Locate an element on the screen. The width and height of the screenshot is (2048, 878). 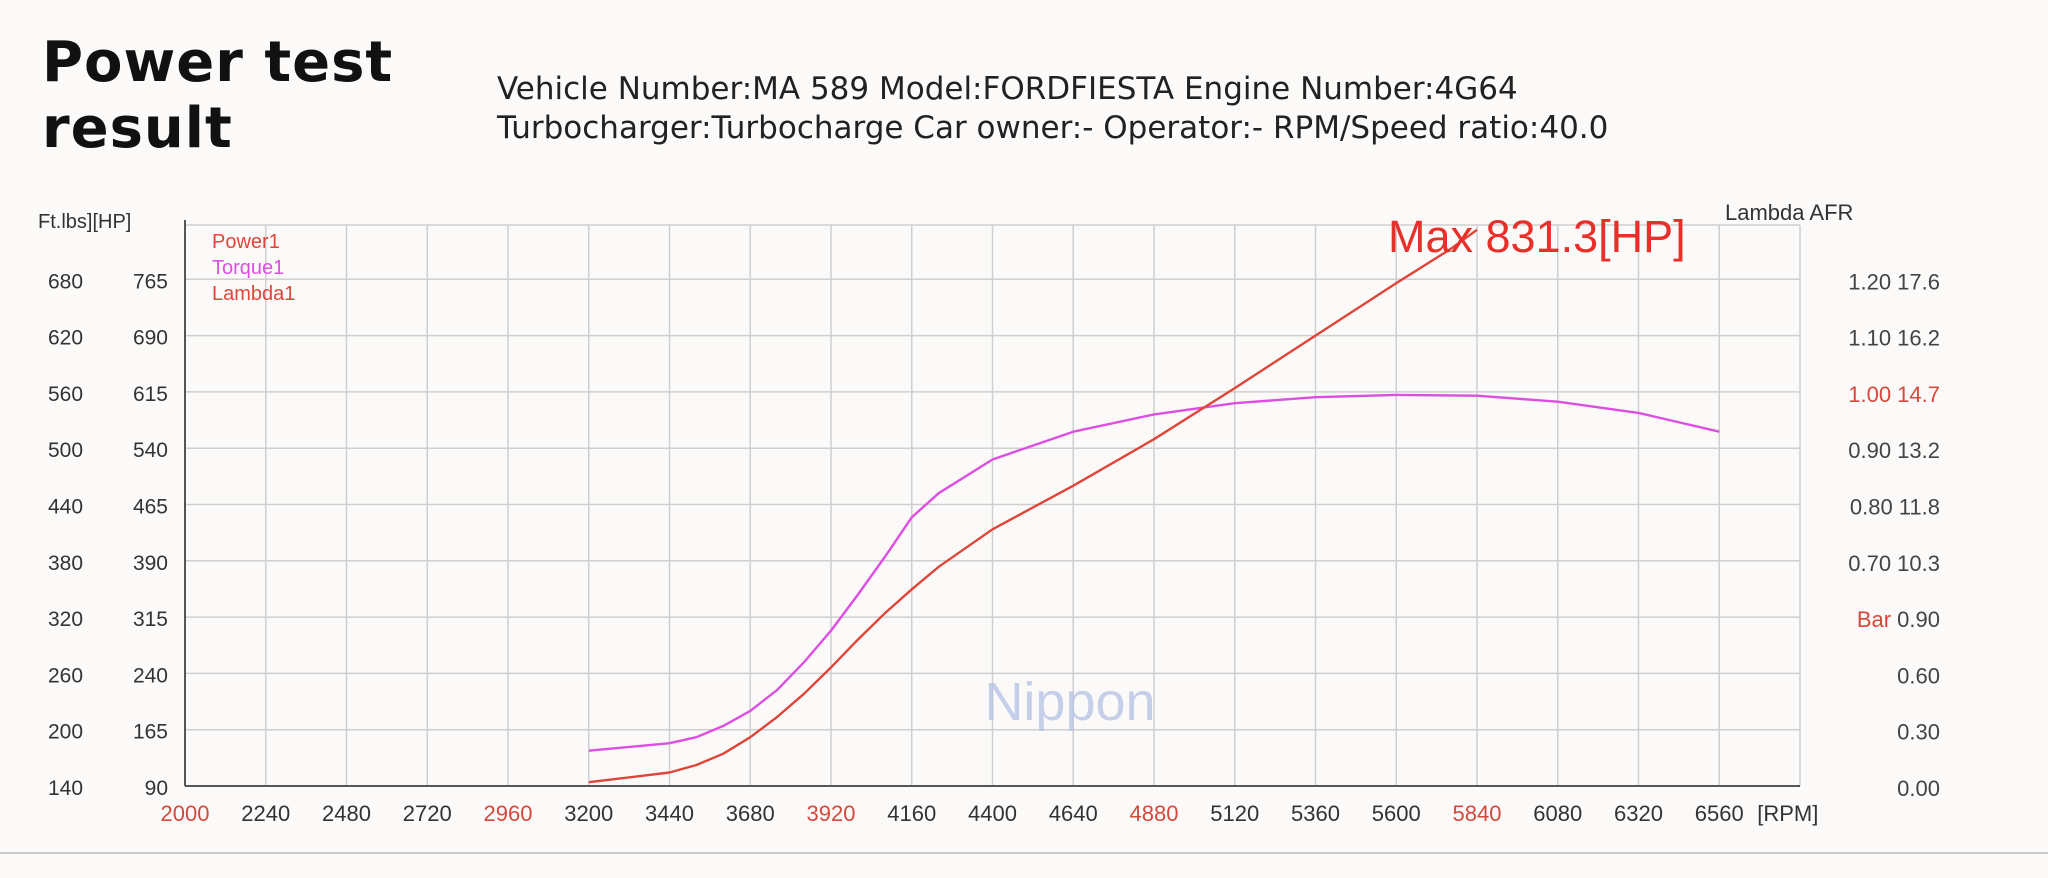
left-tick-label: 390 is located at coordinates (150, 563).